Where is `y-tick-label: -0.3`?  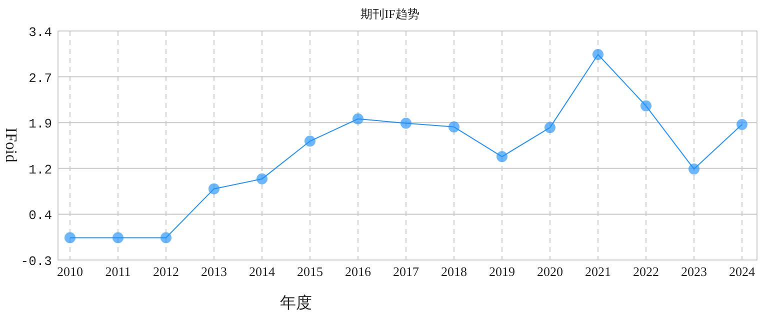
y-tick-label: -0.3 is located at coordinates (36, 261).